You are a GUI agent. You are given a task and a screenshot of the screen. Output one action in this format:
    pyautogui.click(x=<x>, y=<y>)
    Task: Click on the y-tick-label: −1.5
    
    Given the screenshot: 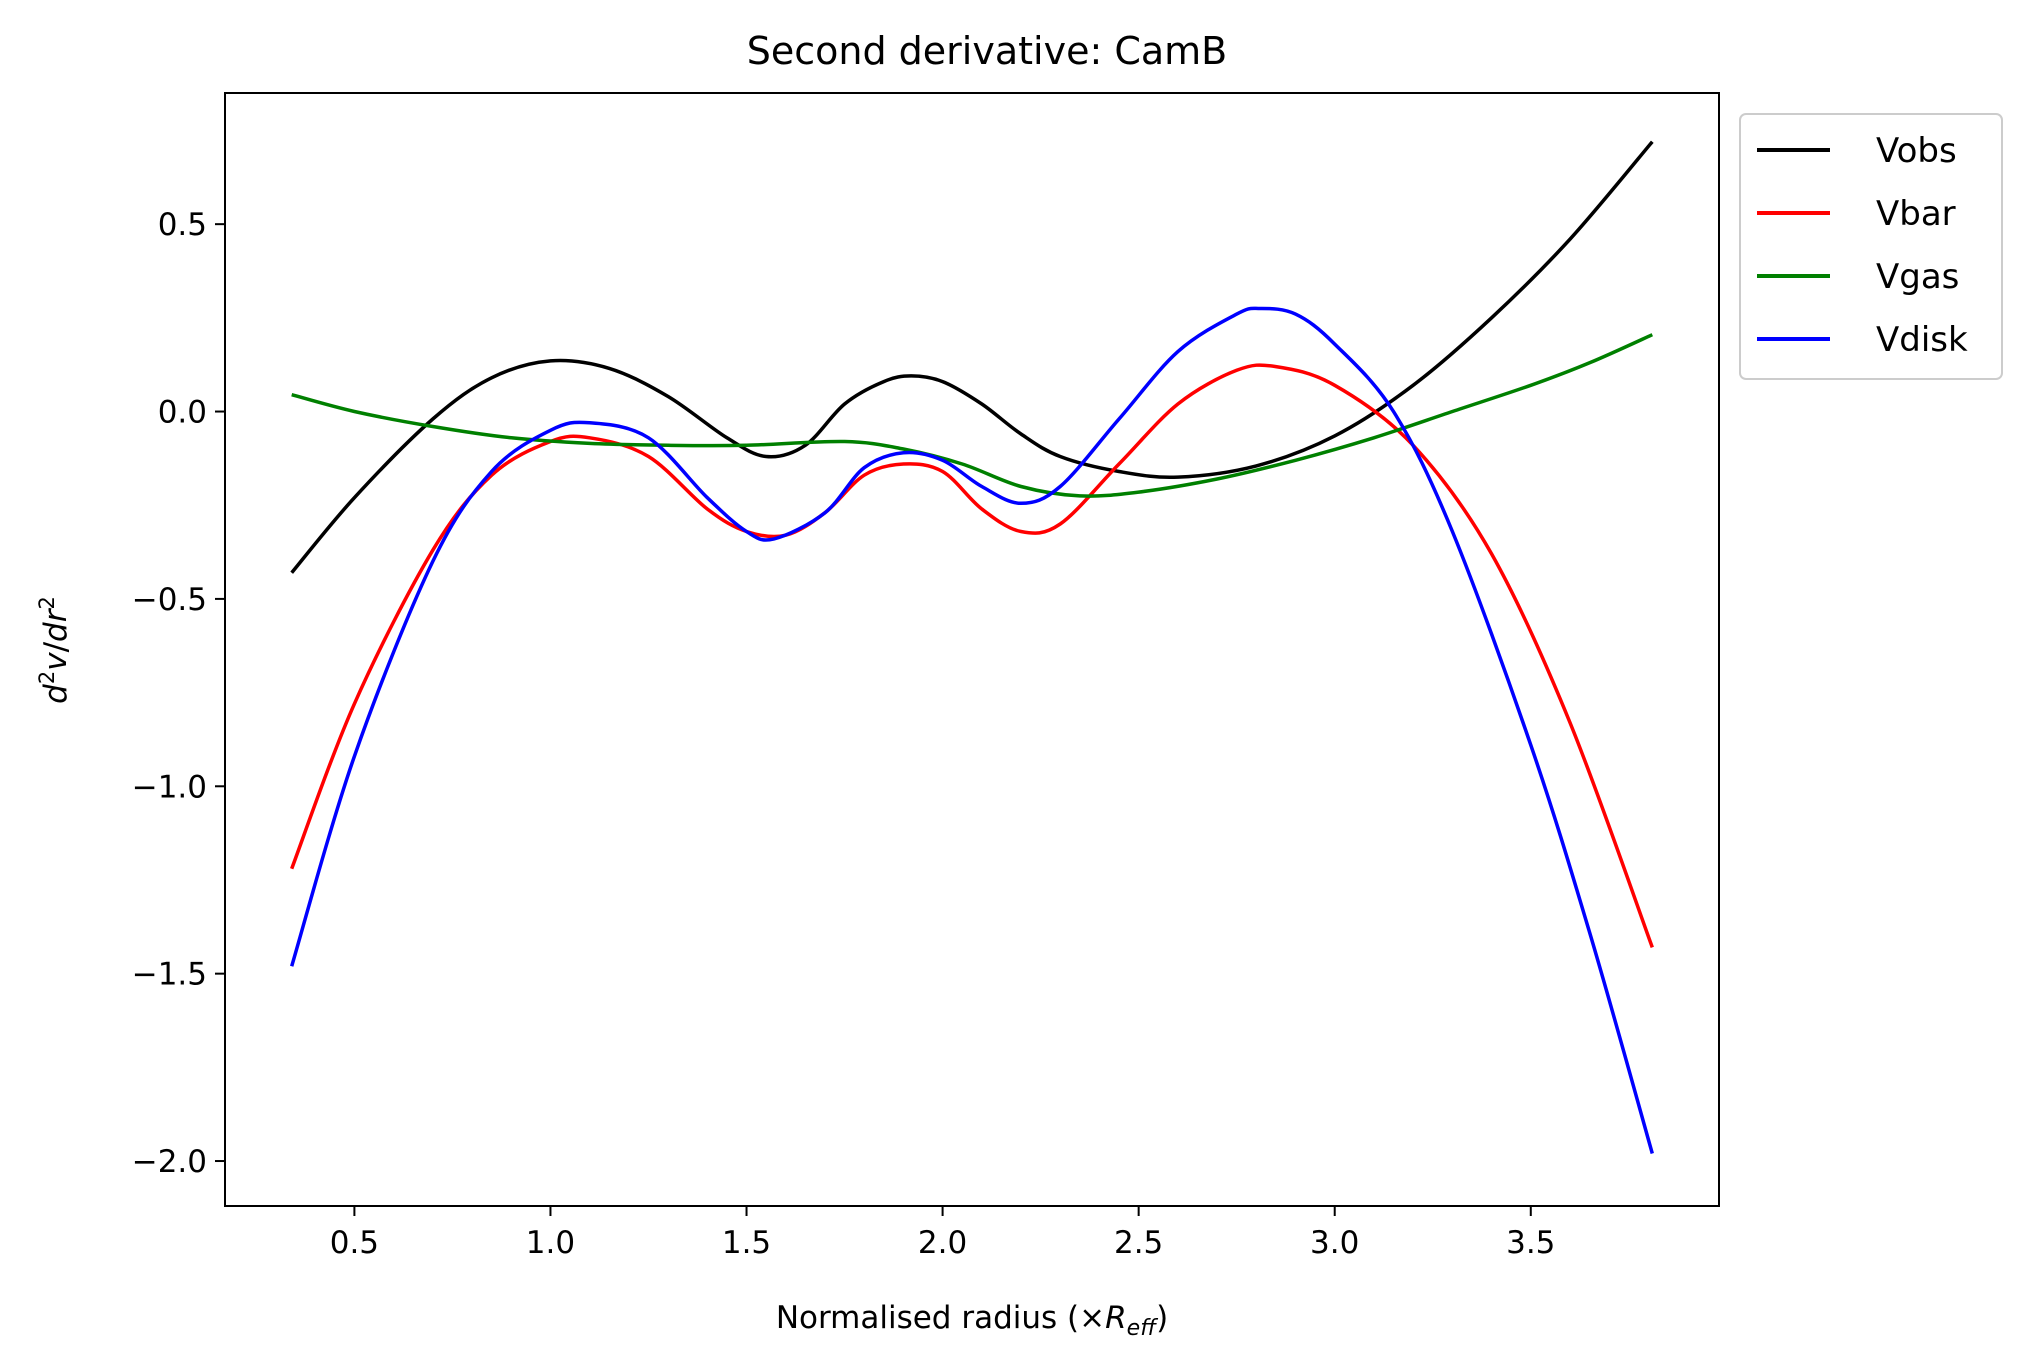 What is the action you would take?
    pyautogui.click(x=169, y=975)
    